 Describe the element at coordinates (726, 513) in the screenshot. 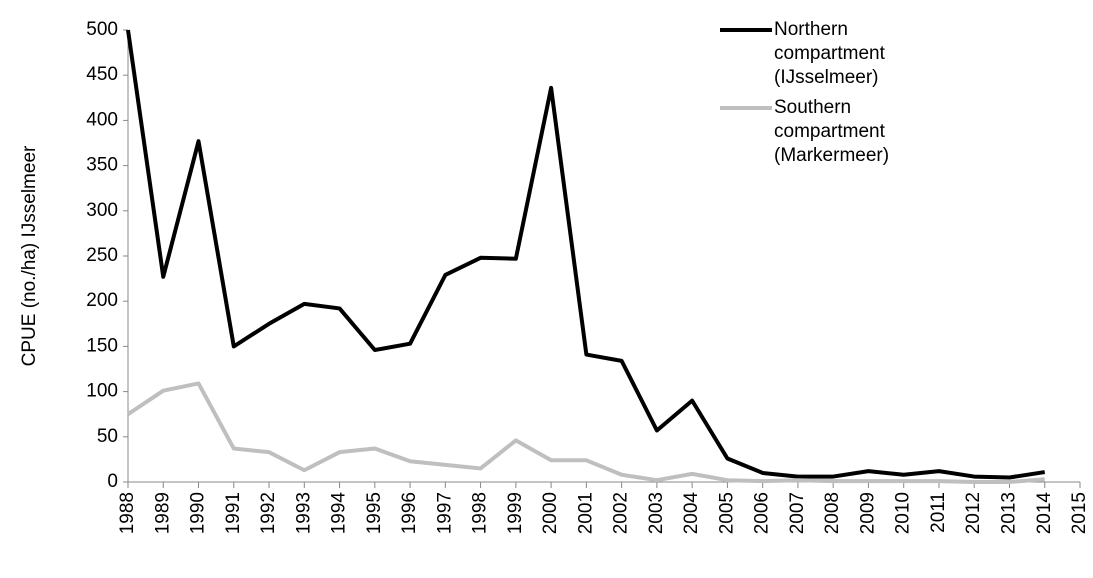

I see `x-tick-label: 2005` at that location.